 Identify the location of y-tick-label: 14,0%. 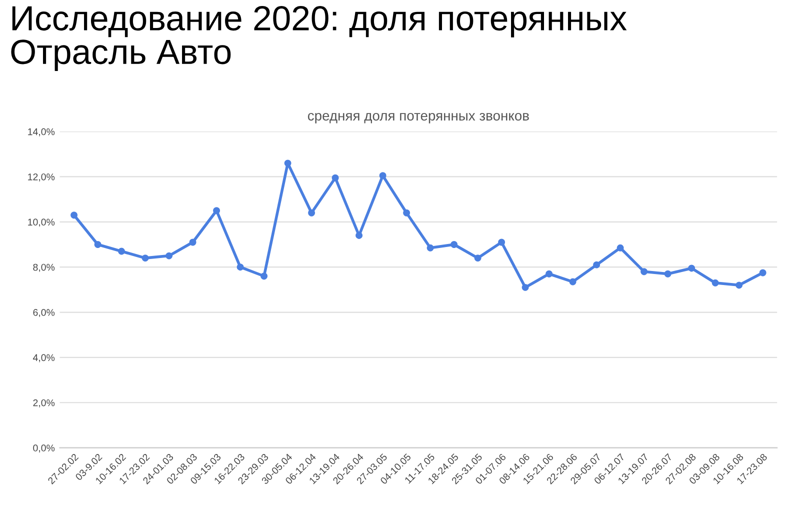
(41, 132).